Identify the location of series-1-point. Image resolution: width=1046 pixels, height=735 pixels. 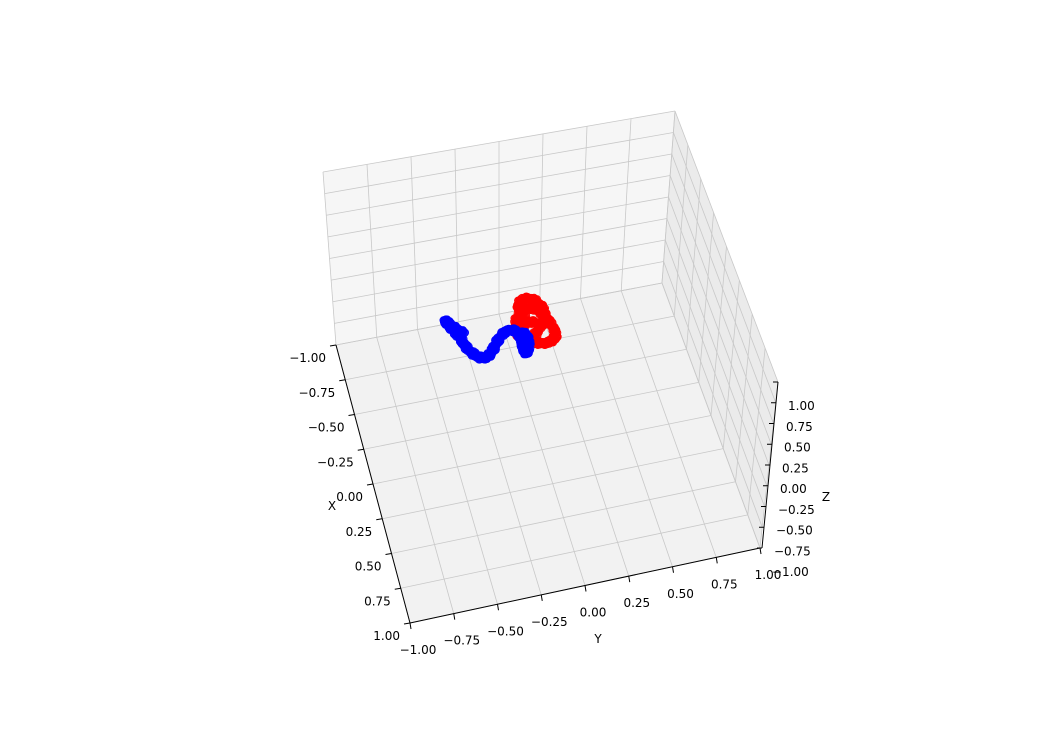
(535, 323).